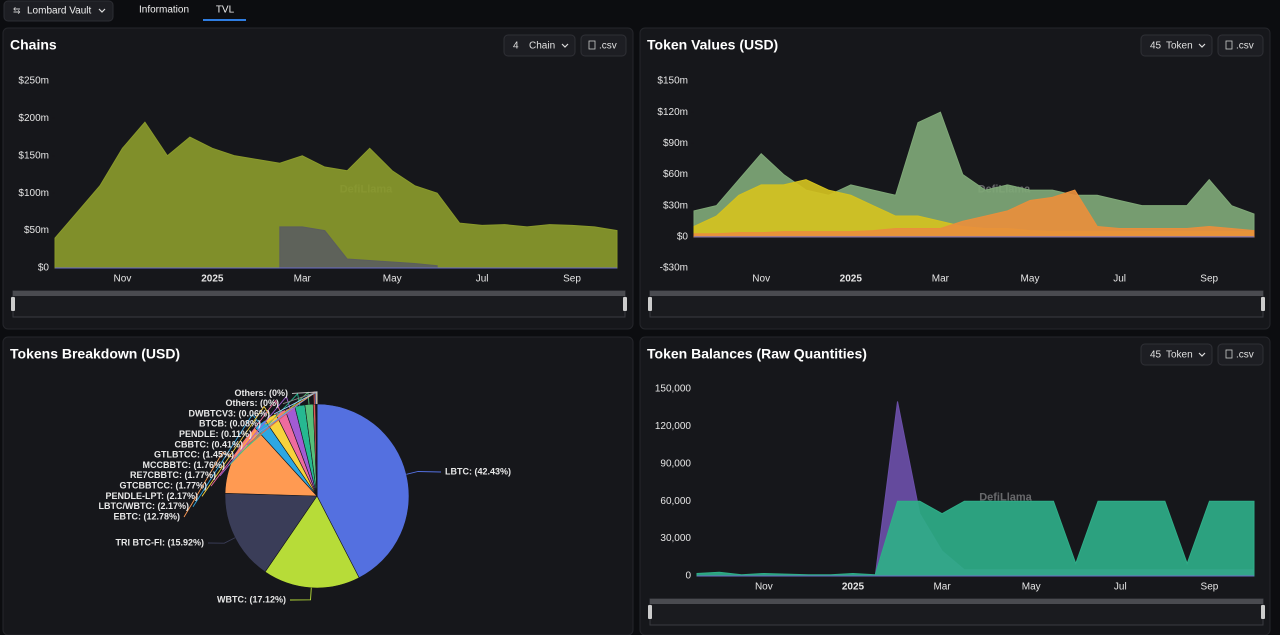  Describe the element at coordinates (164, 10) in the screenshot. I see `tab: Information` at that location.